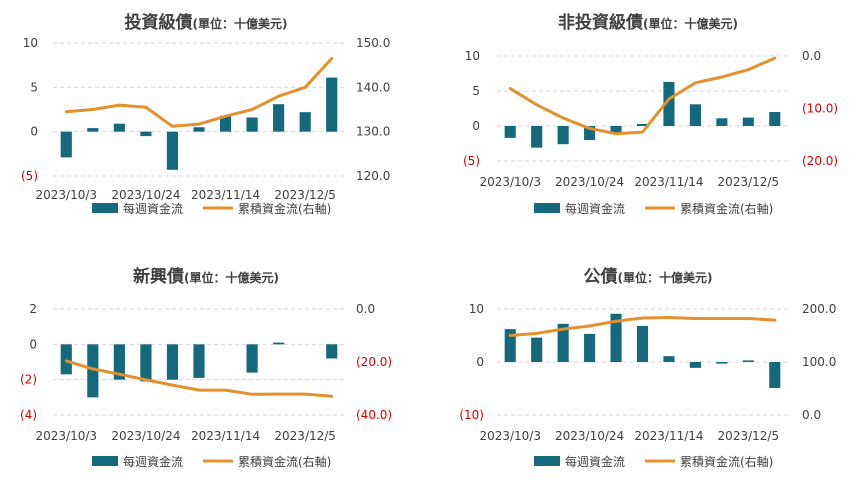 The image size is (860, 483). What do you see at coordinates (28, 380) in the screenshot?
I see `left-axis-tick-label: (2)` at bounding box center [28, 380].